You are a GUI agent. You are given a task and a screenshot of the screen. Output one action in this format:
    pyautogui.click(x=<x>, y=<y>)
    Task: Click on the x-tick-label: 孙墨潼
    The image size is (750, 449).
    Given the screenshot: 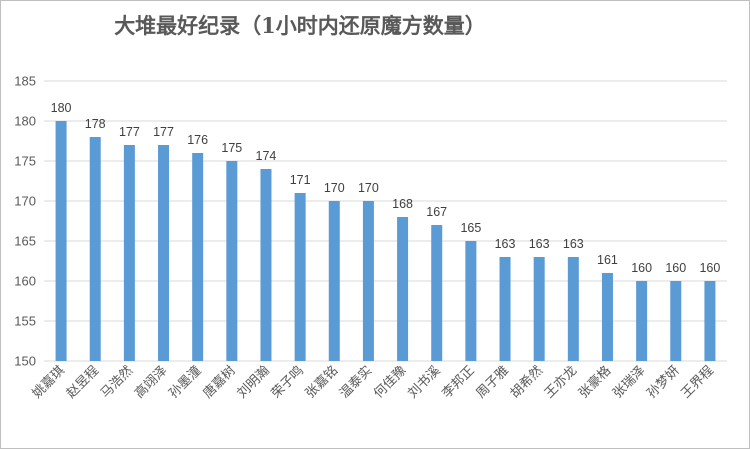 What is the action you would take?
    pyautogui.click(x=185, y=382)
    